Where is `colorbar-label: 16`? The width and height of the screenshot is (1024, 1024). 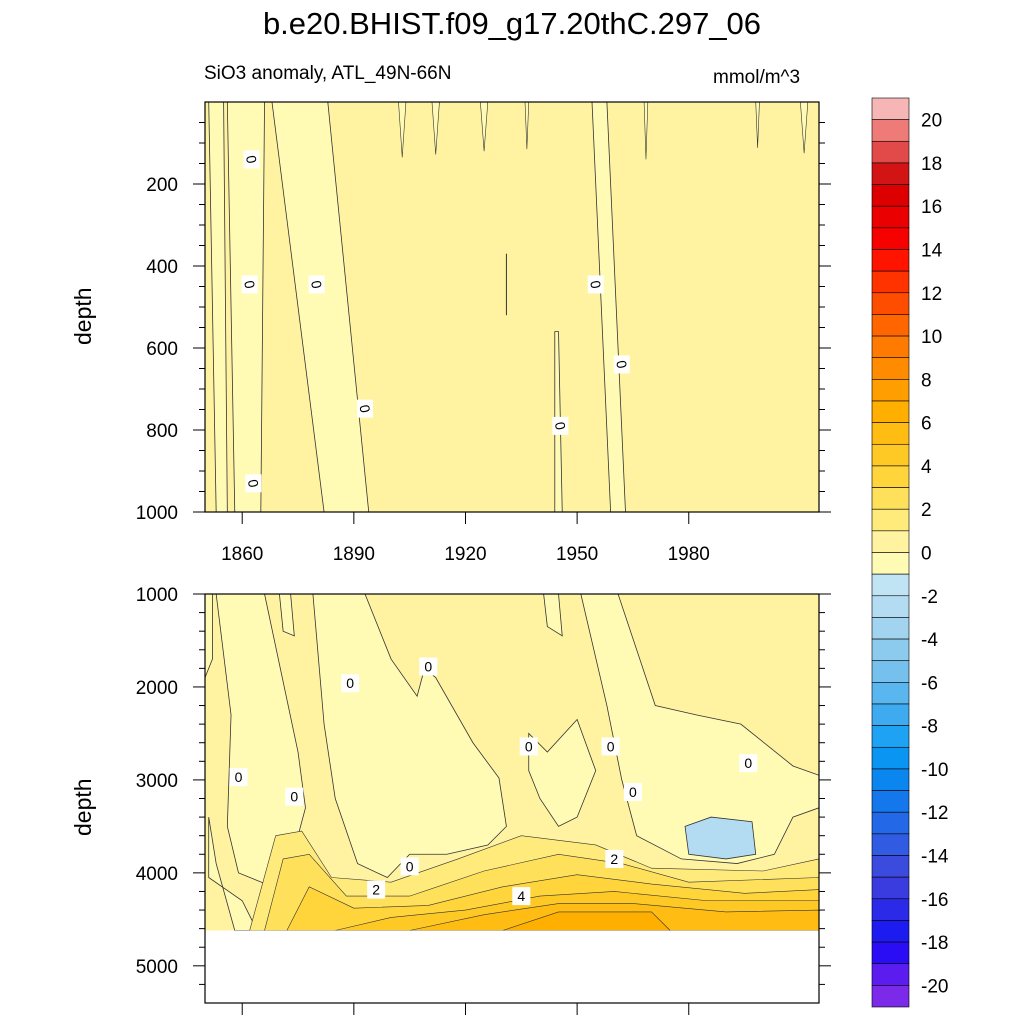 colorbar-label: 16 is located at coordinates (931, 207).